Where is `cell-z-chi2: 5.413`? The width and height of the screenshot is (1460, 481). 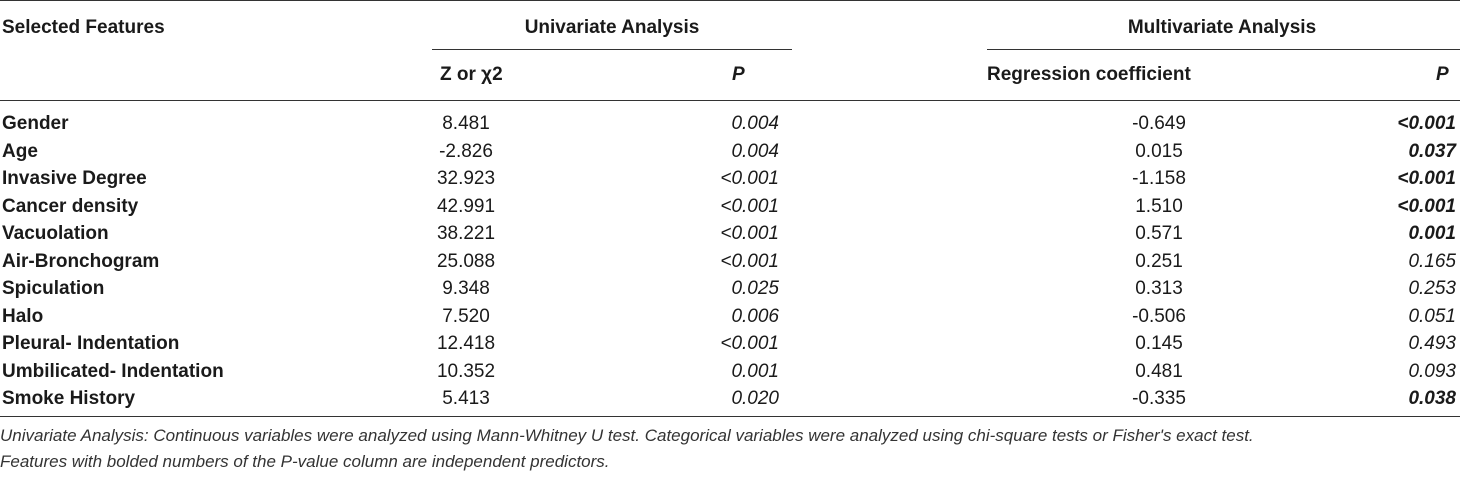 cell-z-chi2: 5.413 is located at coordinates (466, 398).